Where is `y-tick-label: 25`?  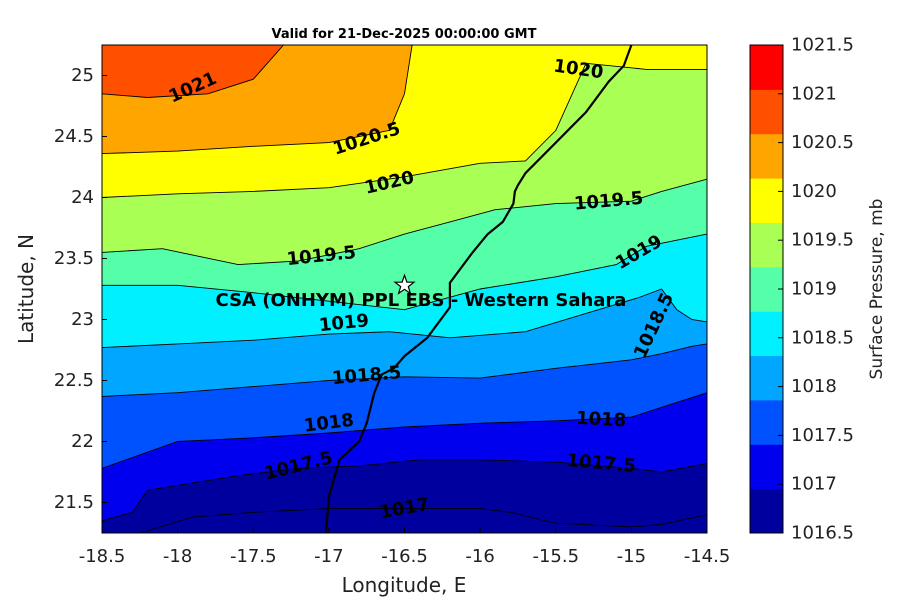
y-tick-label: 25 is located at coordinates (82, 75).